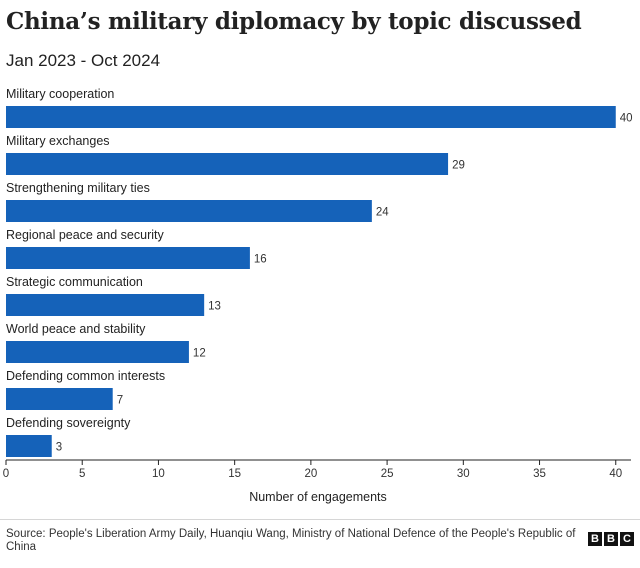 The width and height of the screenshot is (640, 568). What do you see at coordinates (310, 474) in the screenshot?
I see `x-tick-label: 20` at bounding box center [310, 474].